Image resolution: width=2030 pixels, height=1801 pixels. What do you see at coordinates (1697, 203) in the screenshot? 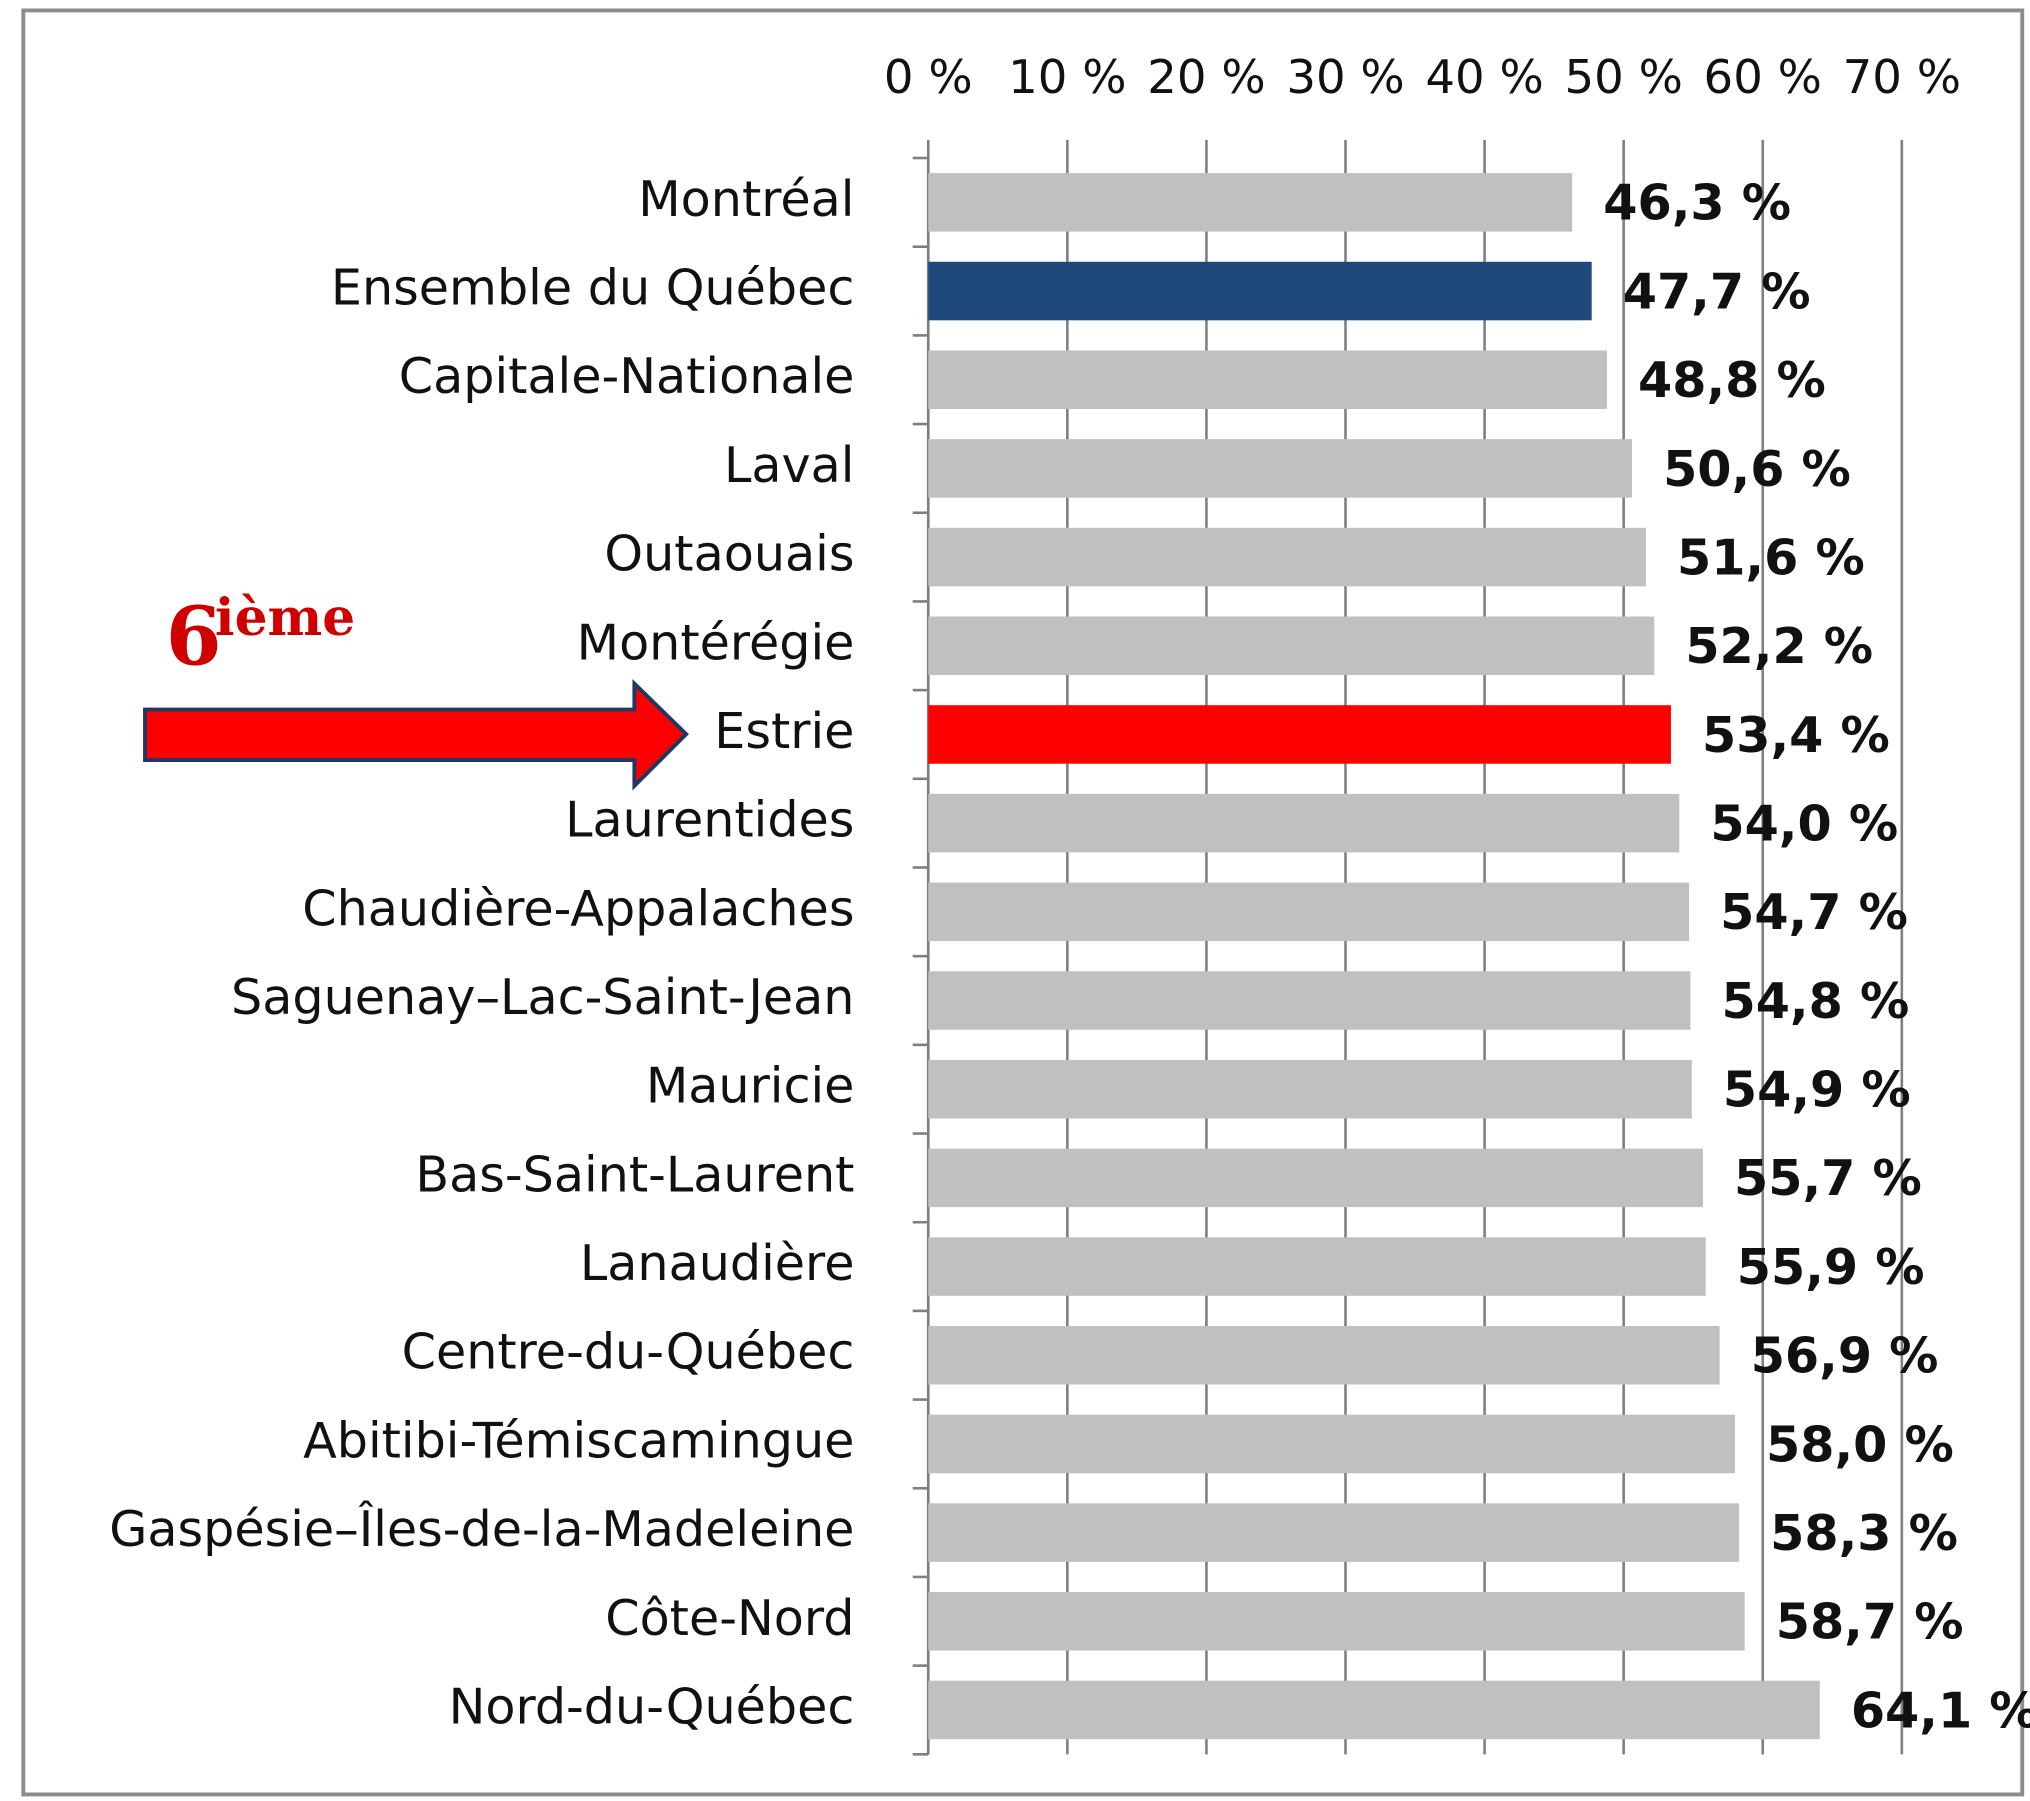
I see `value-label: 46,3 %` at bounding box center [1697, 203].